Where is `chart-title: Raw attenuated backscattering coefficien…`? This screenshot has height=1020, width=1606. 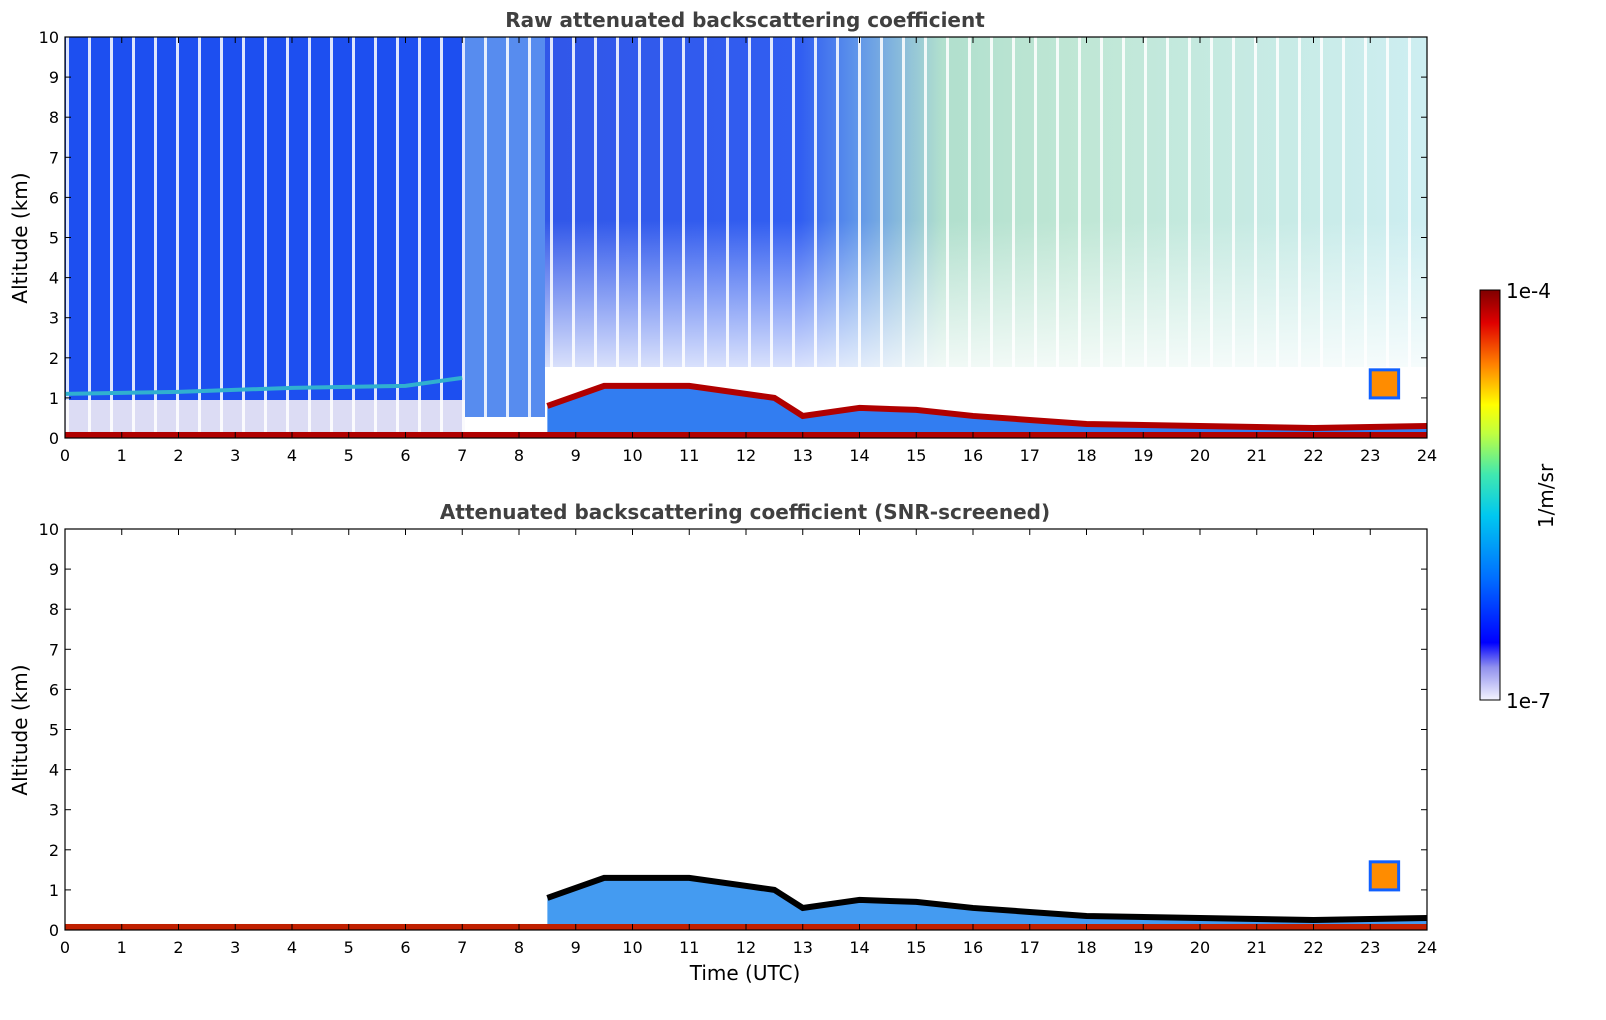
chart-title: Raw attenuated backscattering coefficien… is located at coordinates (745, 20).